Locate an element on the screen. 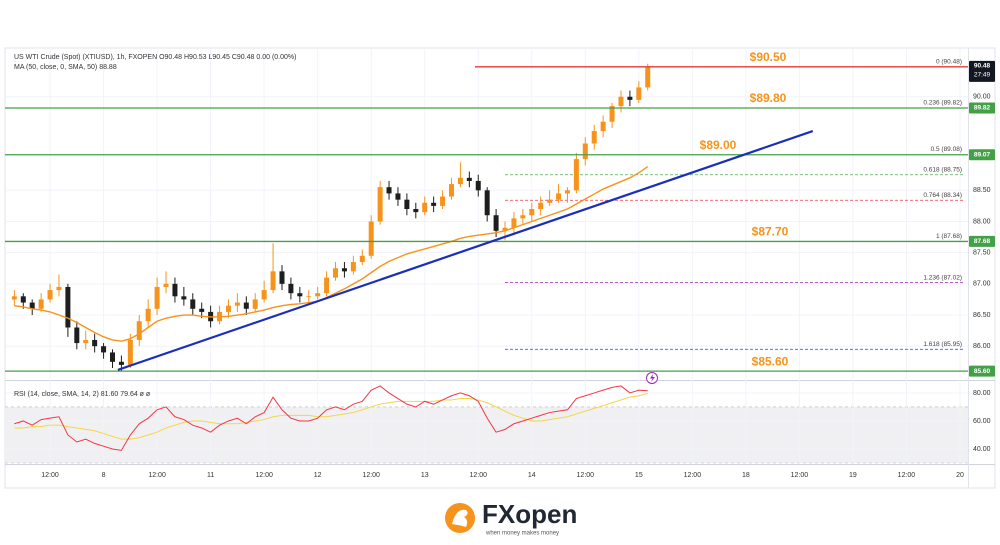  fib-label: 0.618 (88.75) is located at coordinates (942, 169).